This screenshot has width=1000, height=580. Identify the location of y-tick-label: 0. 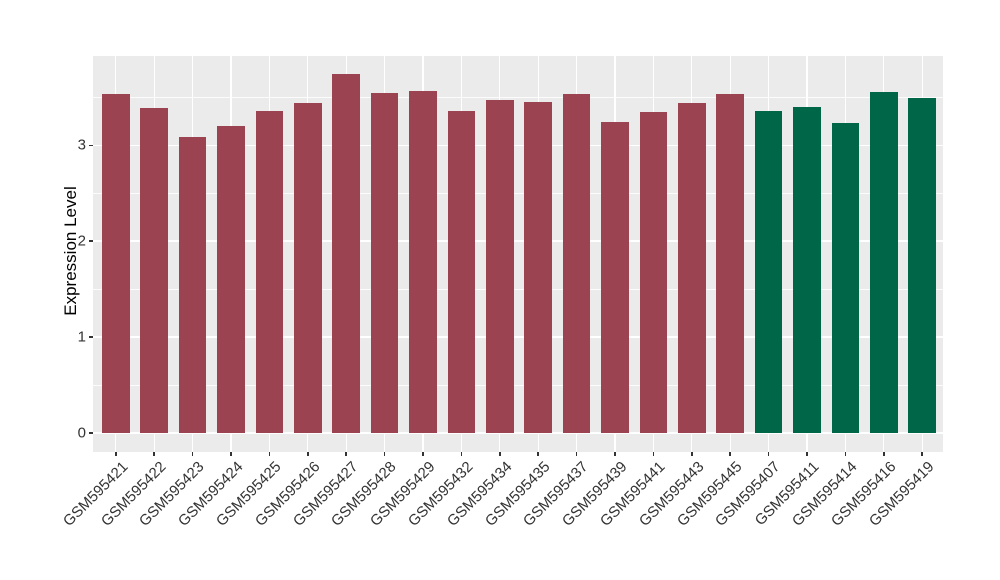
(81, 433).